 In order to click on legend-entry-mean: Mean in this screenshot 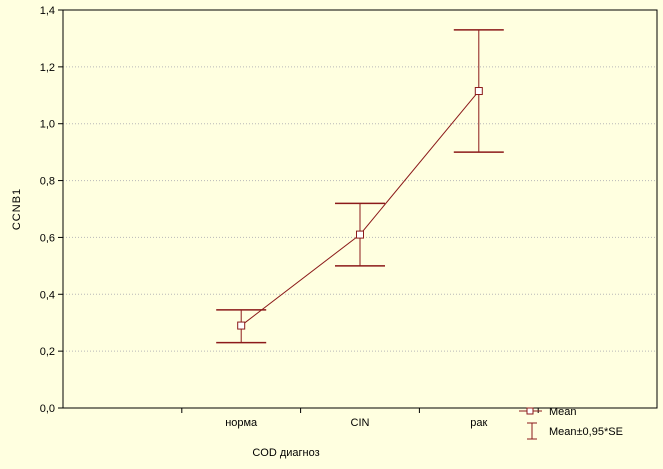, I will do `click(548, 412)`.